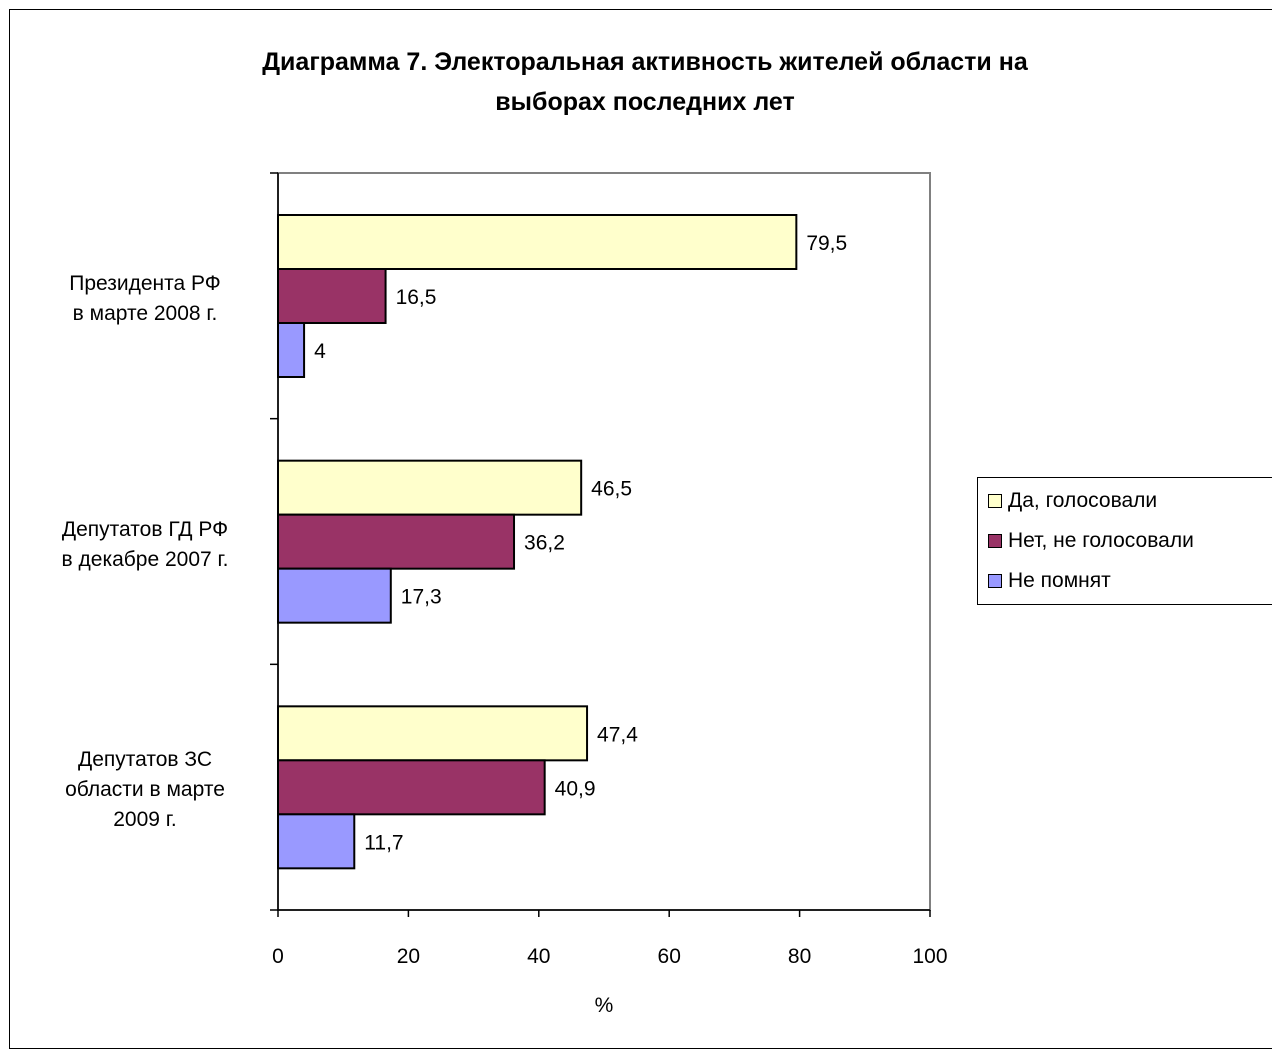 This screenshot has height=1049, width=1272. I want to click on category-label-2-line-2: в декабре 2007 г., so click(145, 559).